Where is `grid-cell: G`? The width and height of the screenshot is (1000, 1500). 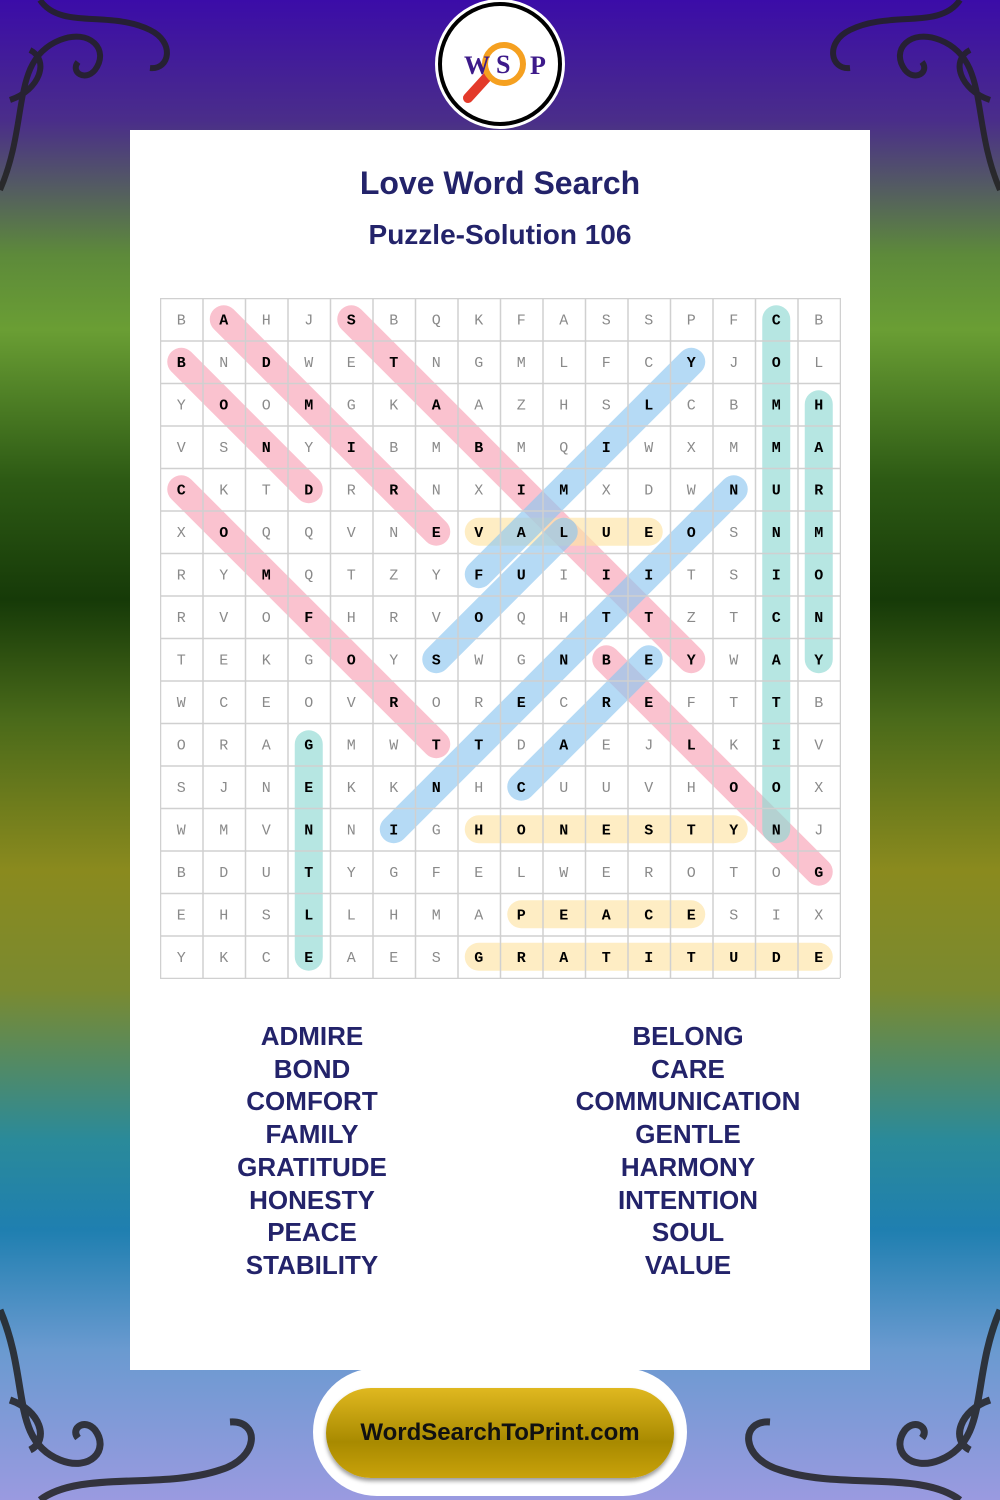
grid-cell: G is located at coordinates (393, 873).